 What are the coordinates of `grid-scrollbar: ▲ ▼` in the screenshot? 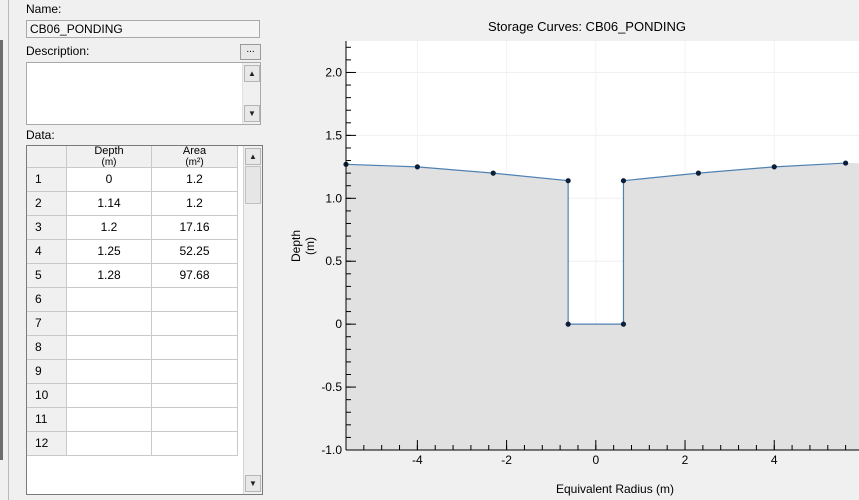 It's located at (252, 320).